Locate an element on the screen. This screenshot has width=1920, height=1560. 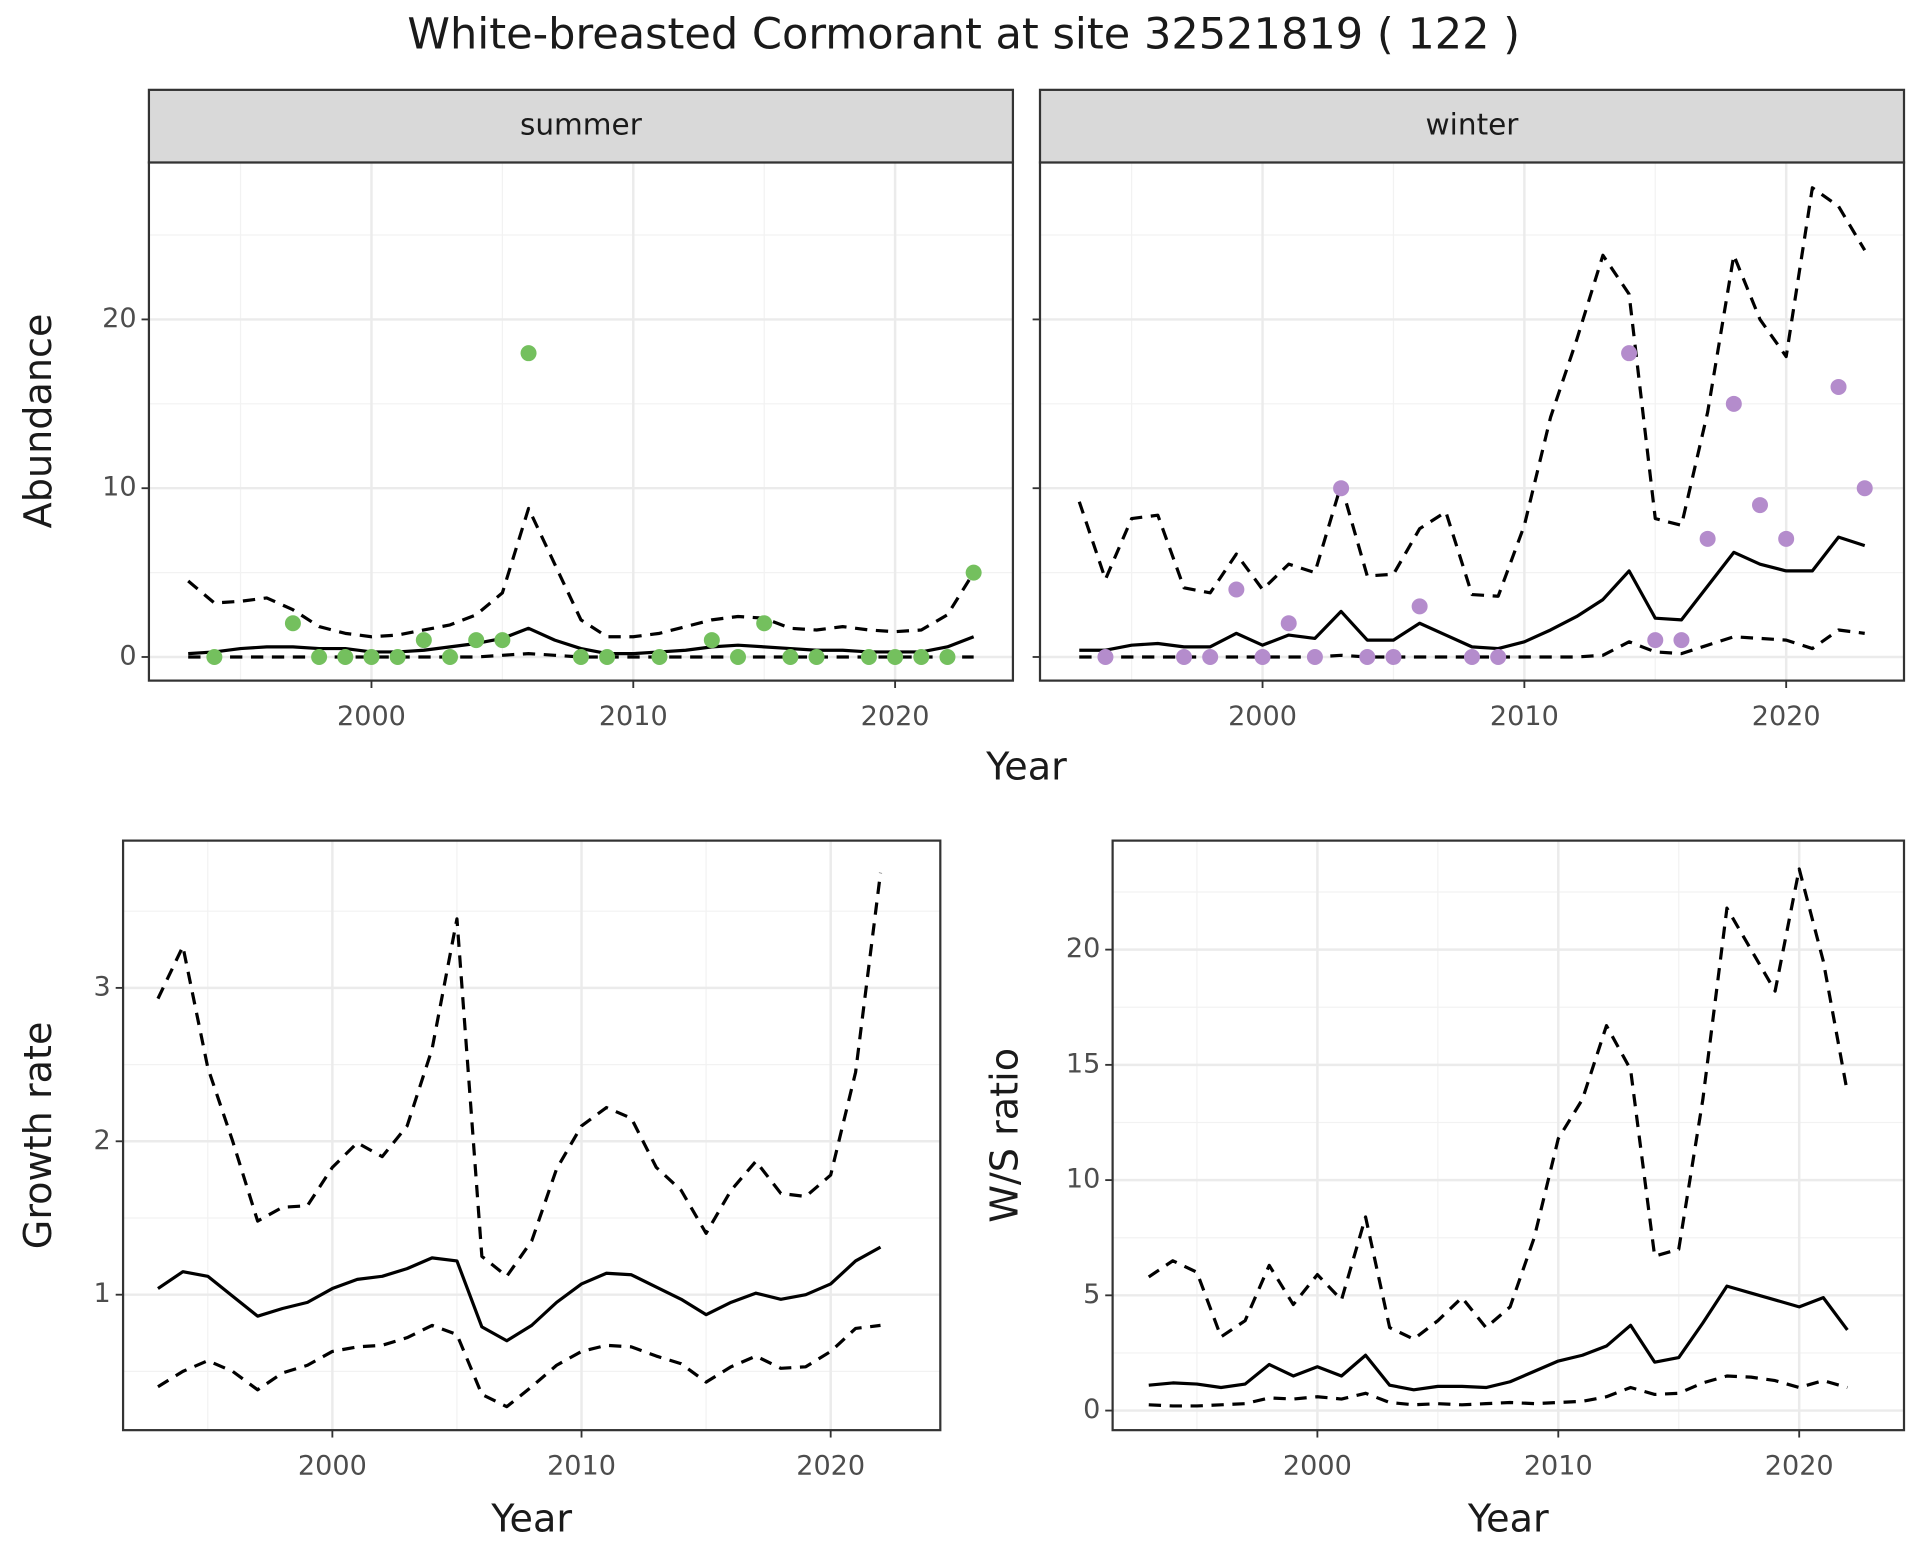
facet-label: winter is located at coordinates (1473, 125).